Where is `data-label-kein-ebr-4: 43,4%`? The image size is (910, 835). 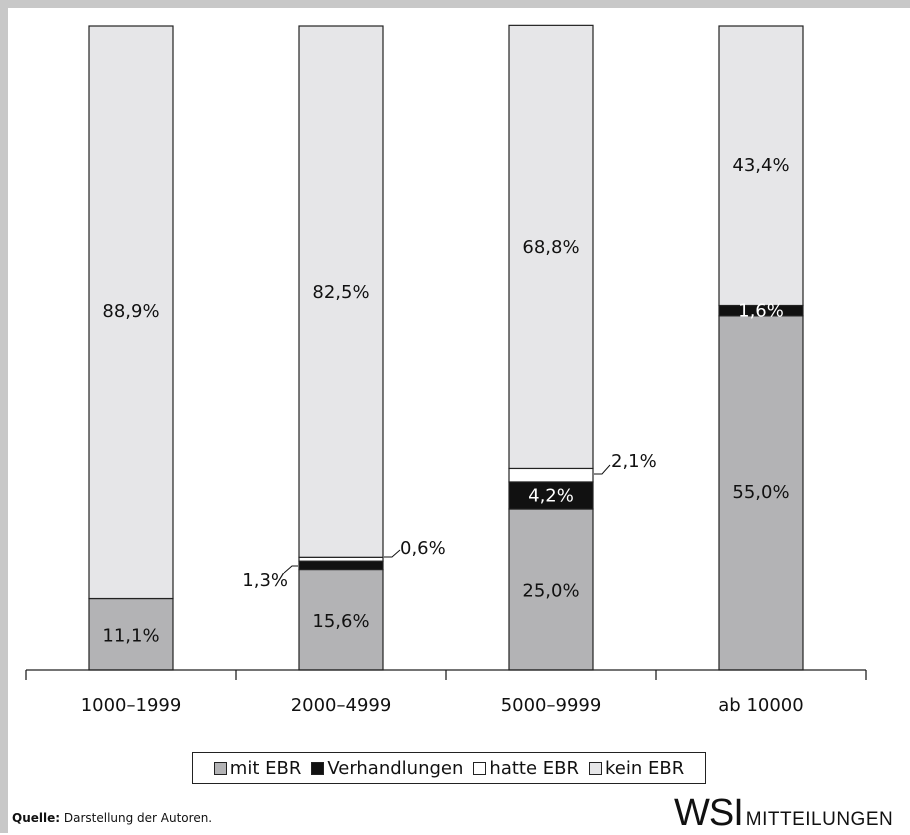
data-label-kein-ebr-4: 43,4% is located at coordinates (760, 165).